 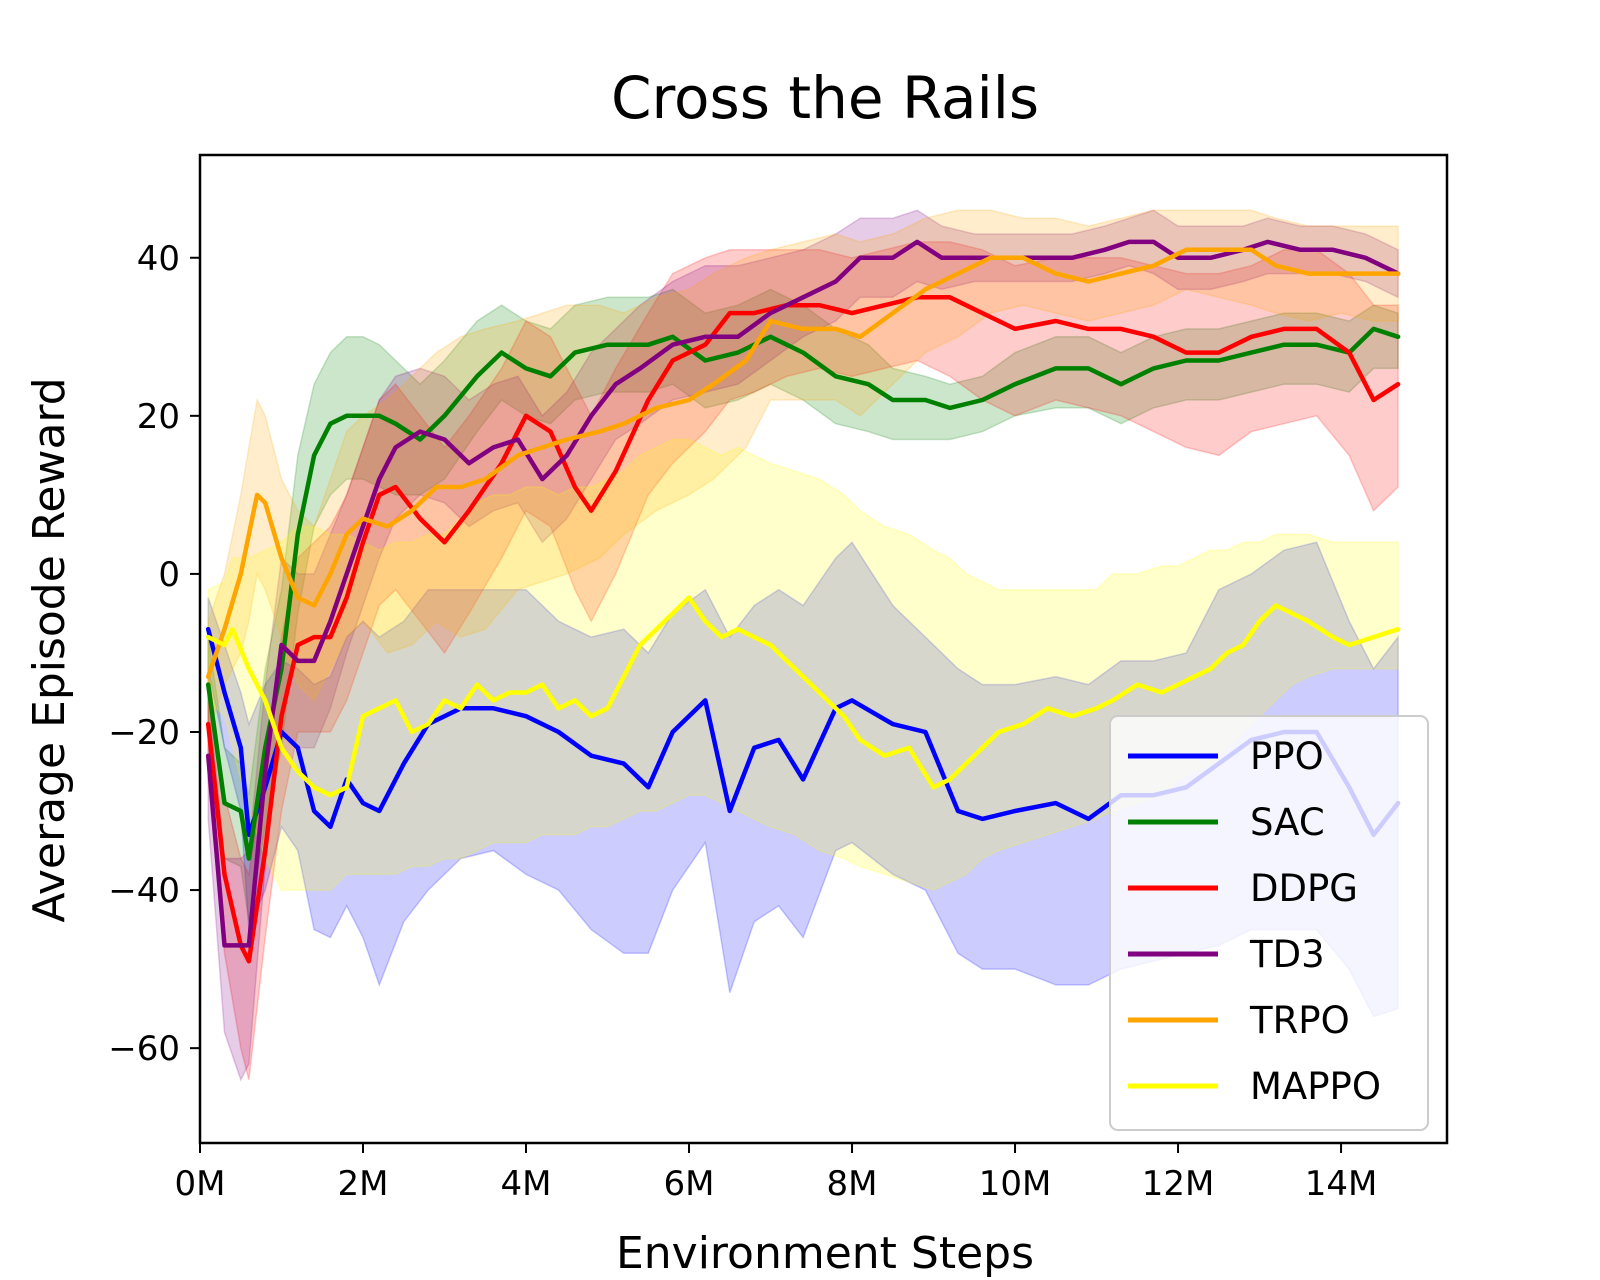 I want to click on y-tick-label: −40, so click(x=144, y=891).